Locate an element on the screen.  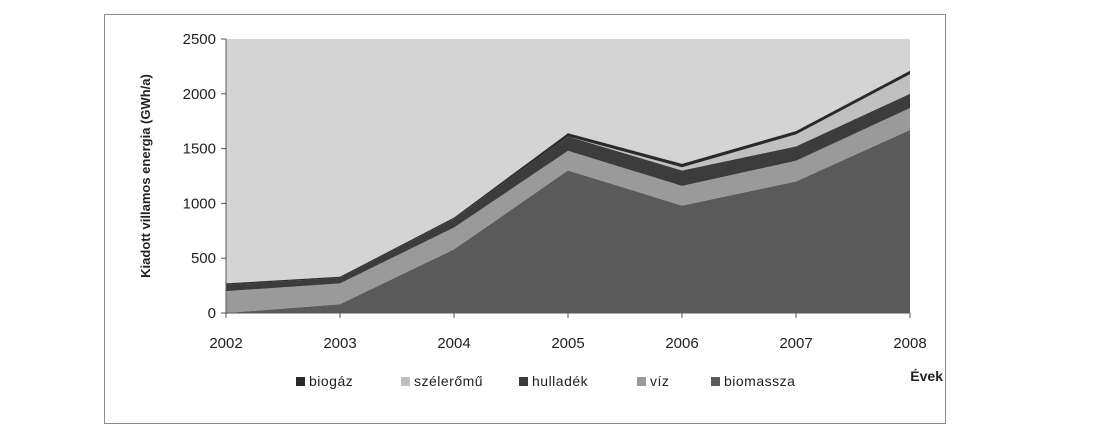
x-tick-label: 2004 is located at coordinates (453, 343).